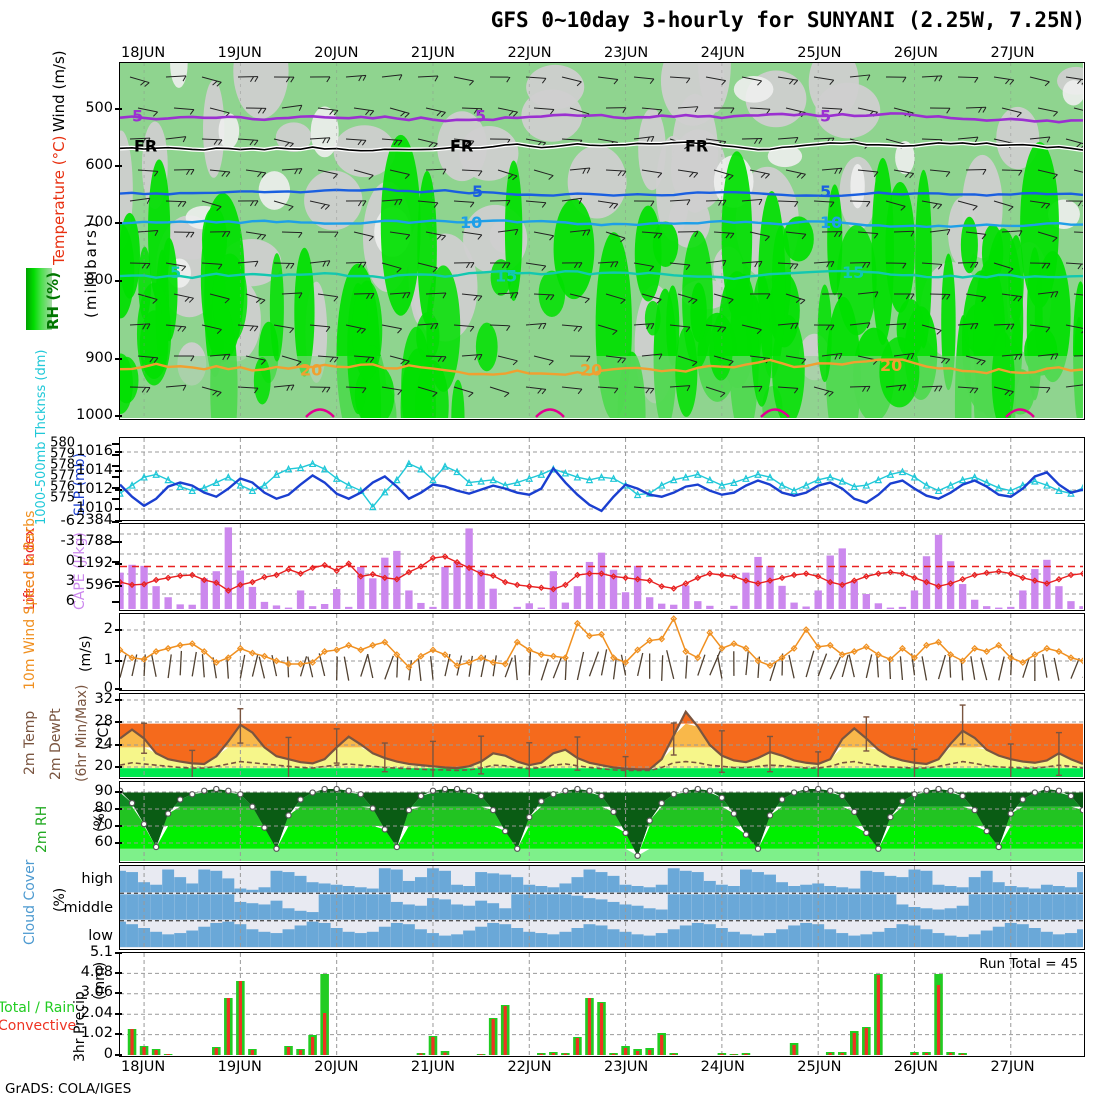 The height and width of the screenshot is (1100, 1100). What do you see at coordinates (39, 299) in the screenshot?
I see `rh-legend-swatch` at bounding box center [39, 299].